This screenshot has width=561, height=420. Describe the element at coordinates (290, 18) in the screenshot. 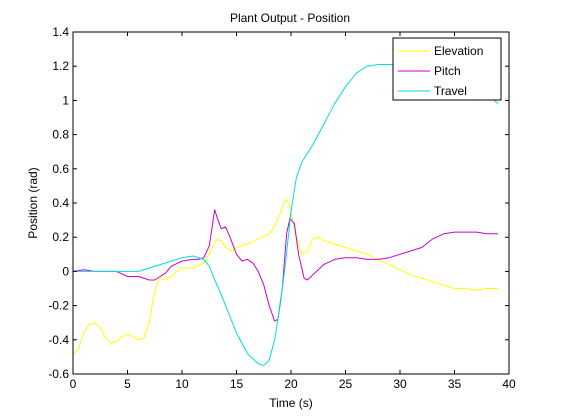

I see `chart-title: Plant Output - Position` at that location.